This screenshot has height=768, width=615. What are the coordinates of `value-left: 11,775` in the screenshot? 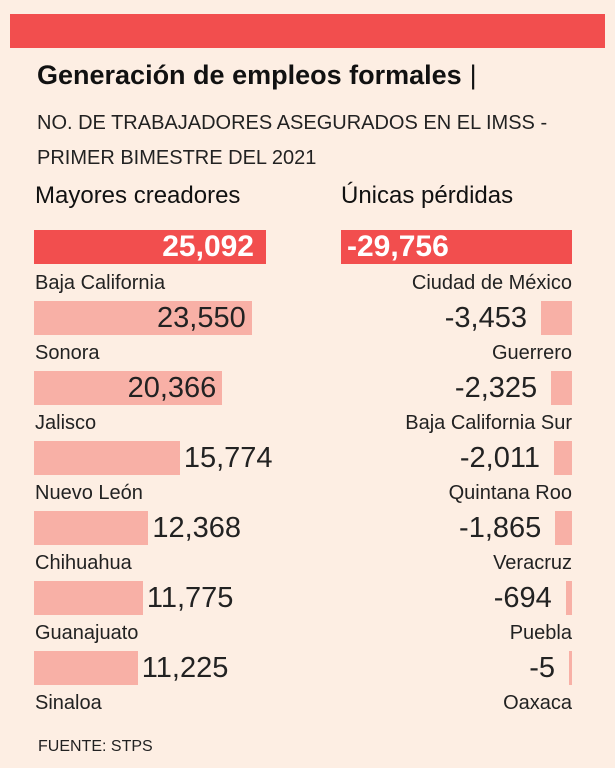 It's located at (190, 598).